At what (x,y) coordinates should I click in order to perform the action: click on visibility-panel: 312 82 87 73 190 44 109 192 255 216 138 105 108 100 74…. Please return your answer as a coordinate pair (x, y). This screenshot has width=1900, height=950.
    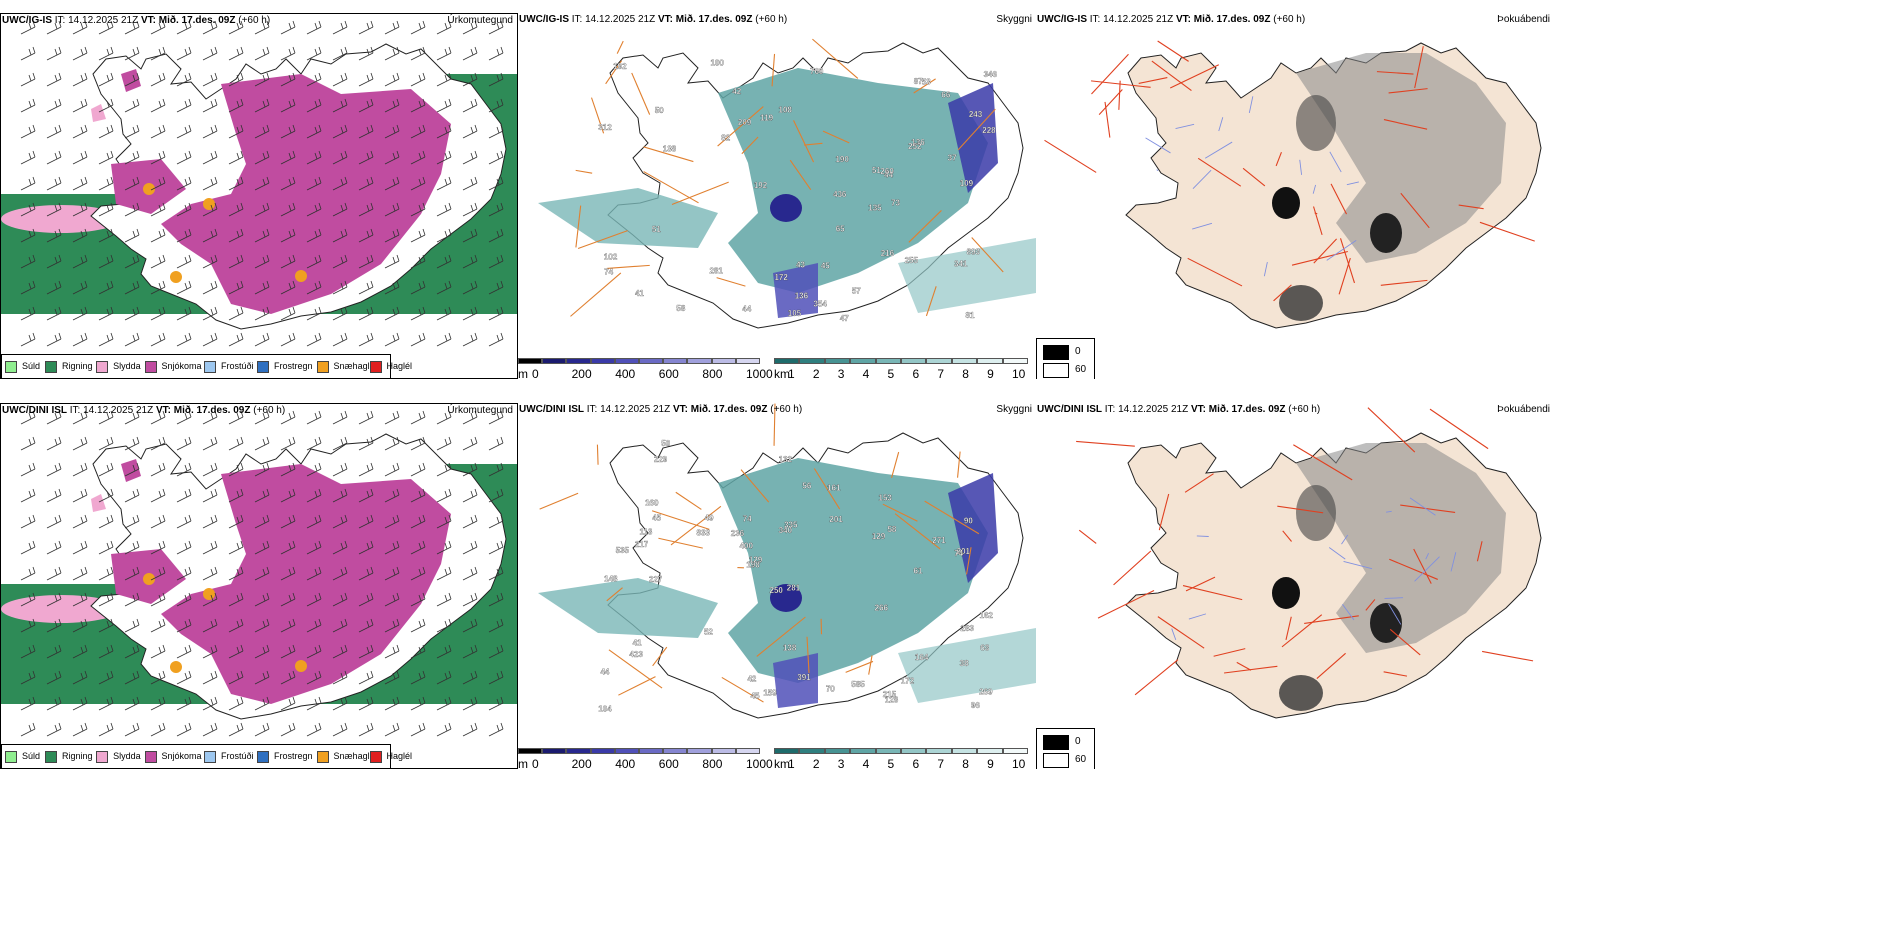
    Looking at the image, I should click on (777, 196).